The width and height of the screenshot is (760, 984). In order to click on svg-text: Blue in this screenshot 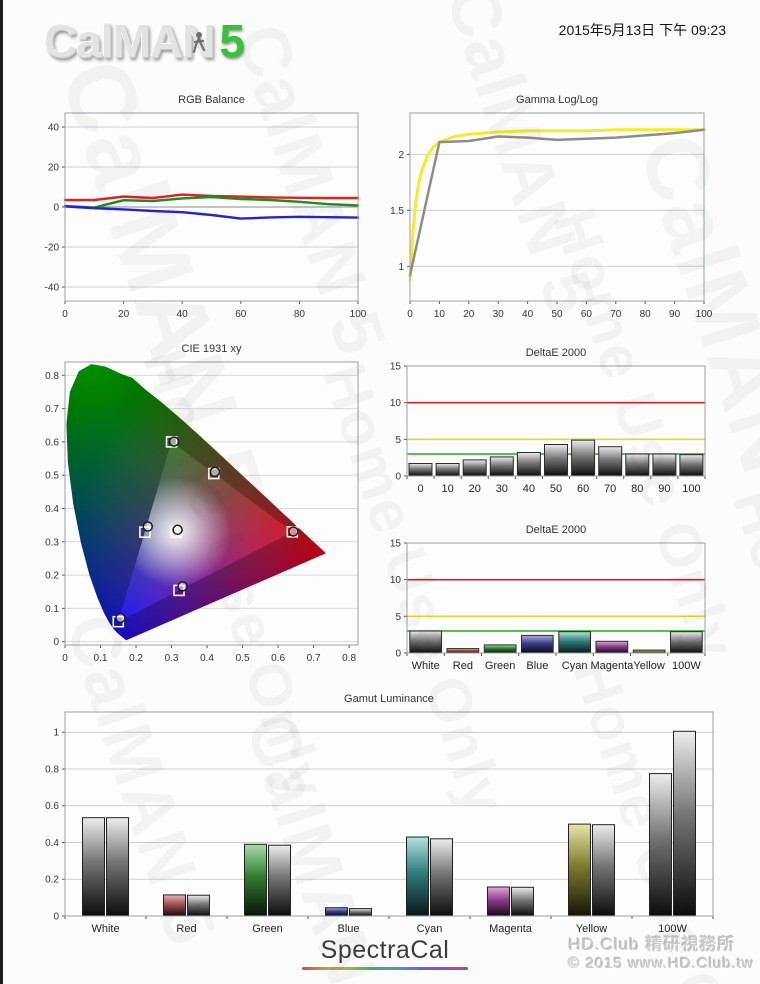, I will do `click(348, 929)`.